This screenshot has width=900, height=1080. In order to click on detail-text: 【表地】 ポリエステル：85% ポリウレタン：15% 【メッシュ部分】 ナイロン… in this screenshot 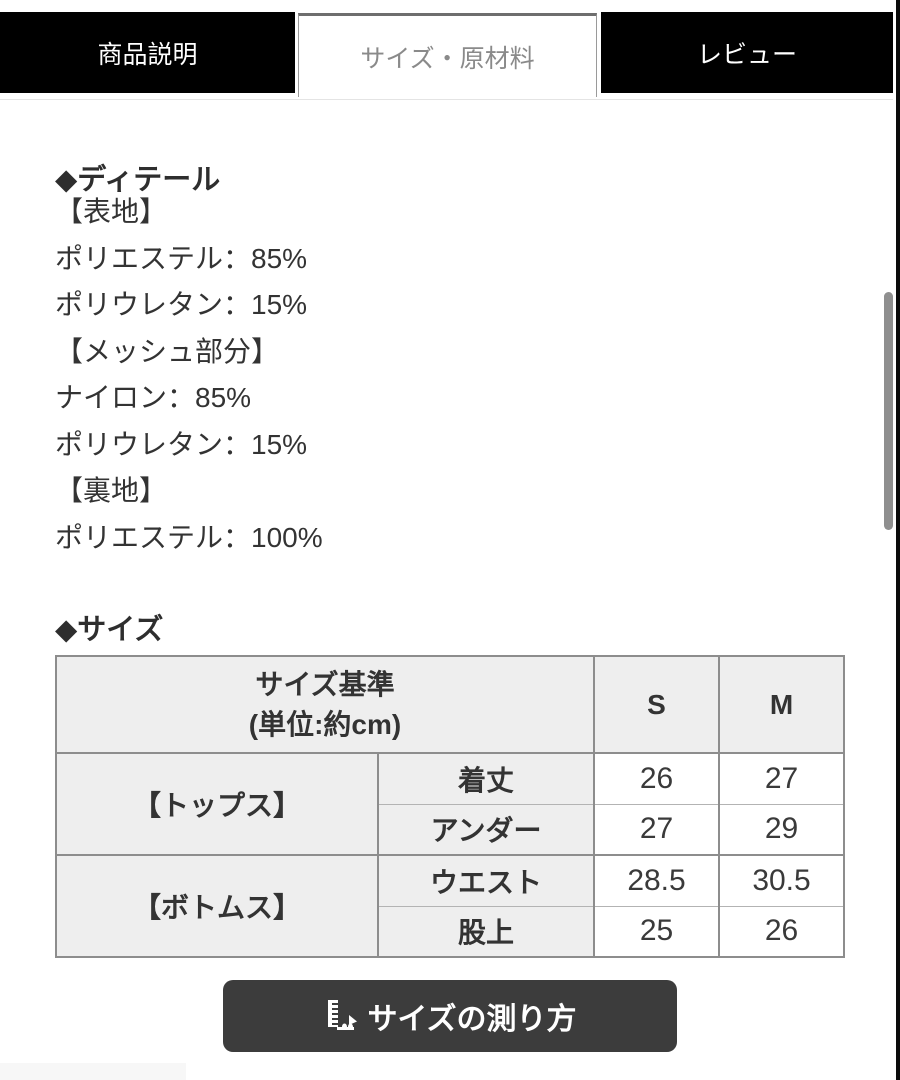, I will do `click(189, 375)`.